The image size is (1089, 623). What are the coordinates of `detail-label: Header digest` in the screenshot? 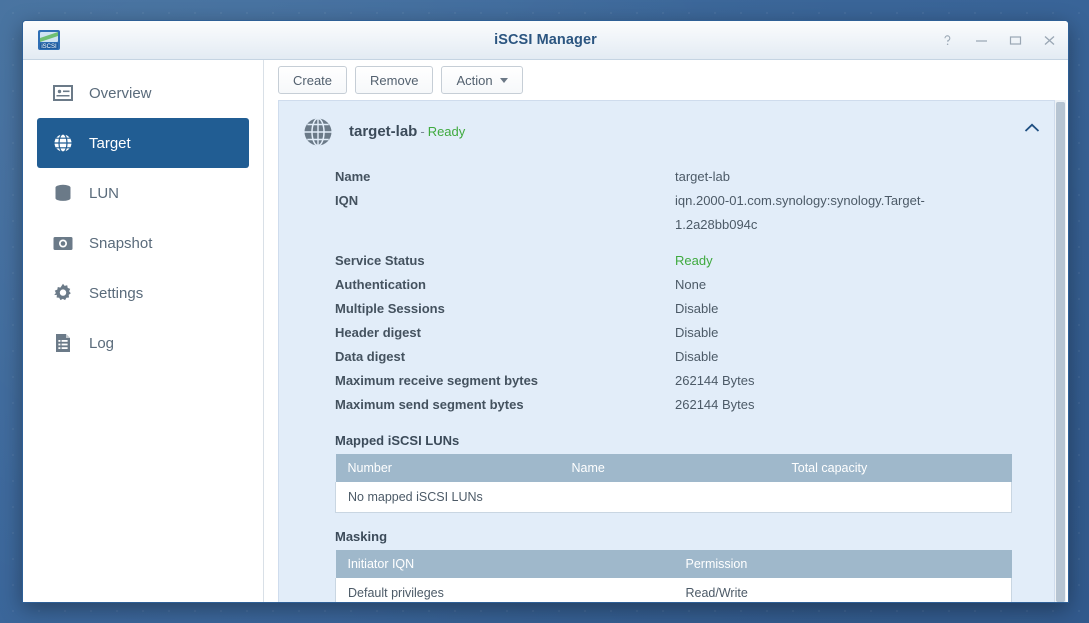 It's located at (378, 332).